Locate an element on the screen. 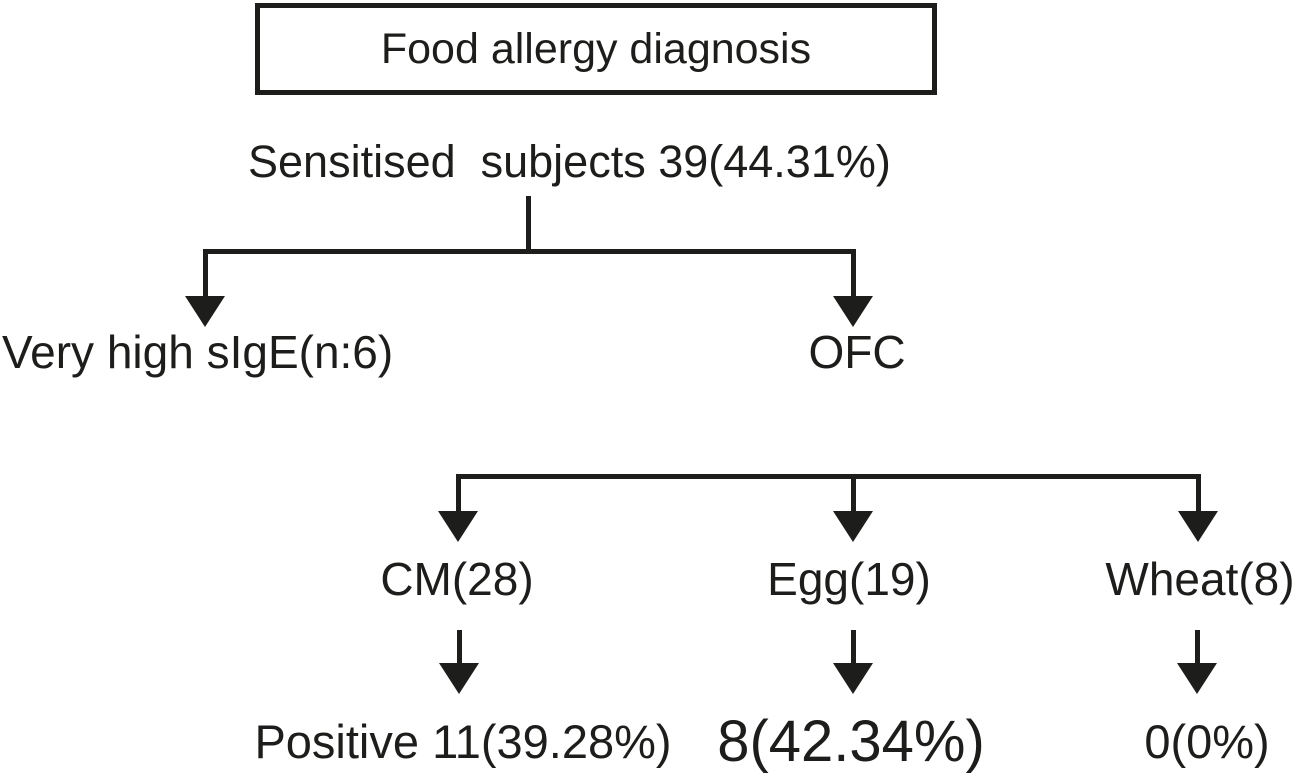  node-very-high-sige: Very high sIgE(n:6) is located at coordinates (198, 352).